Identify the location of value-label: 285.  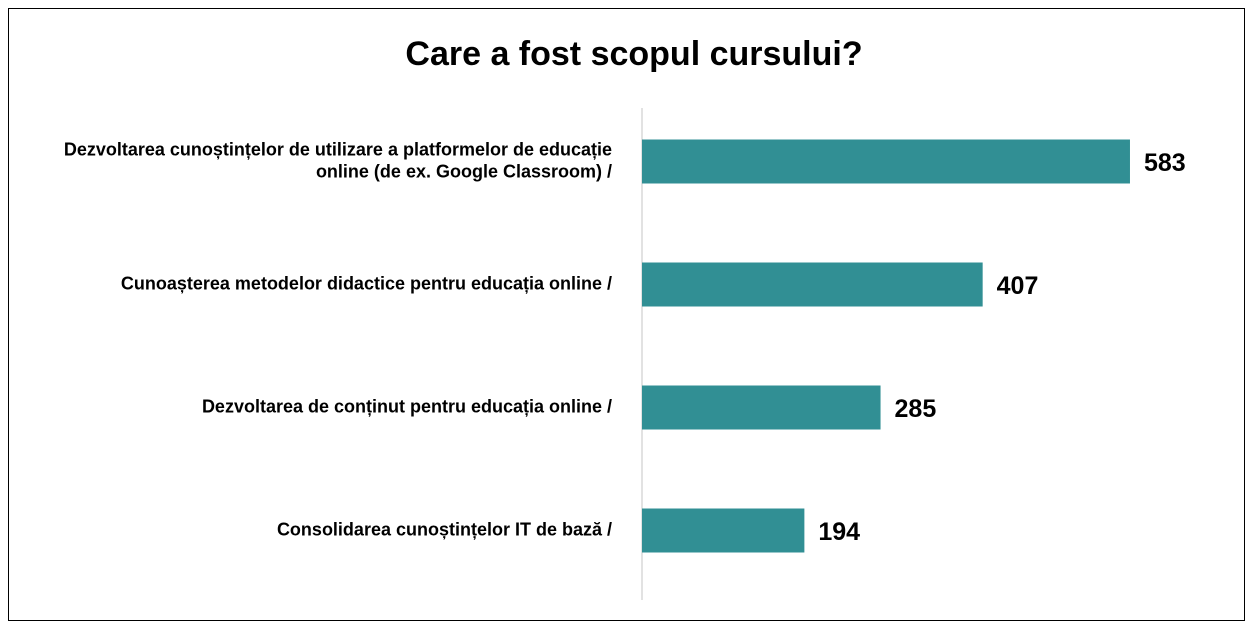
(916, 409).